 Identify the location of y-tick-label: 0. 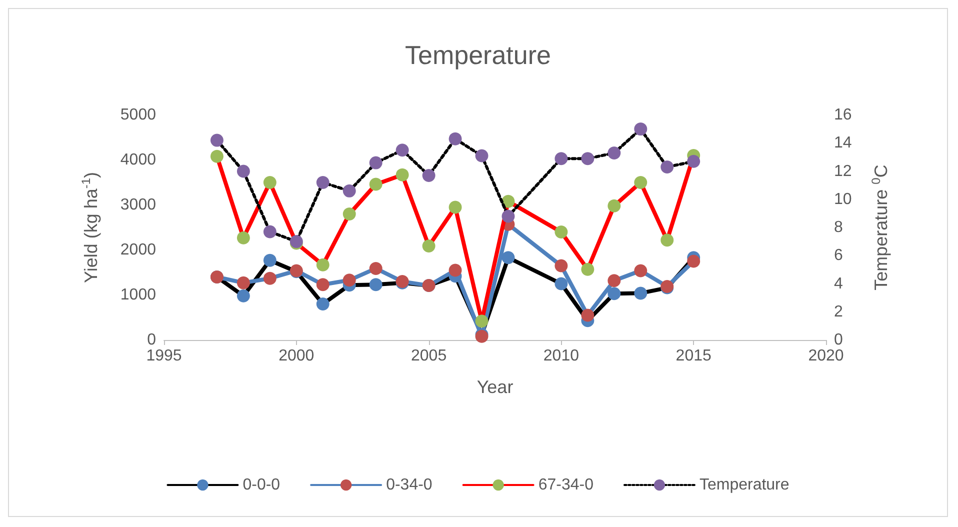
(151, 340).